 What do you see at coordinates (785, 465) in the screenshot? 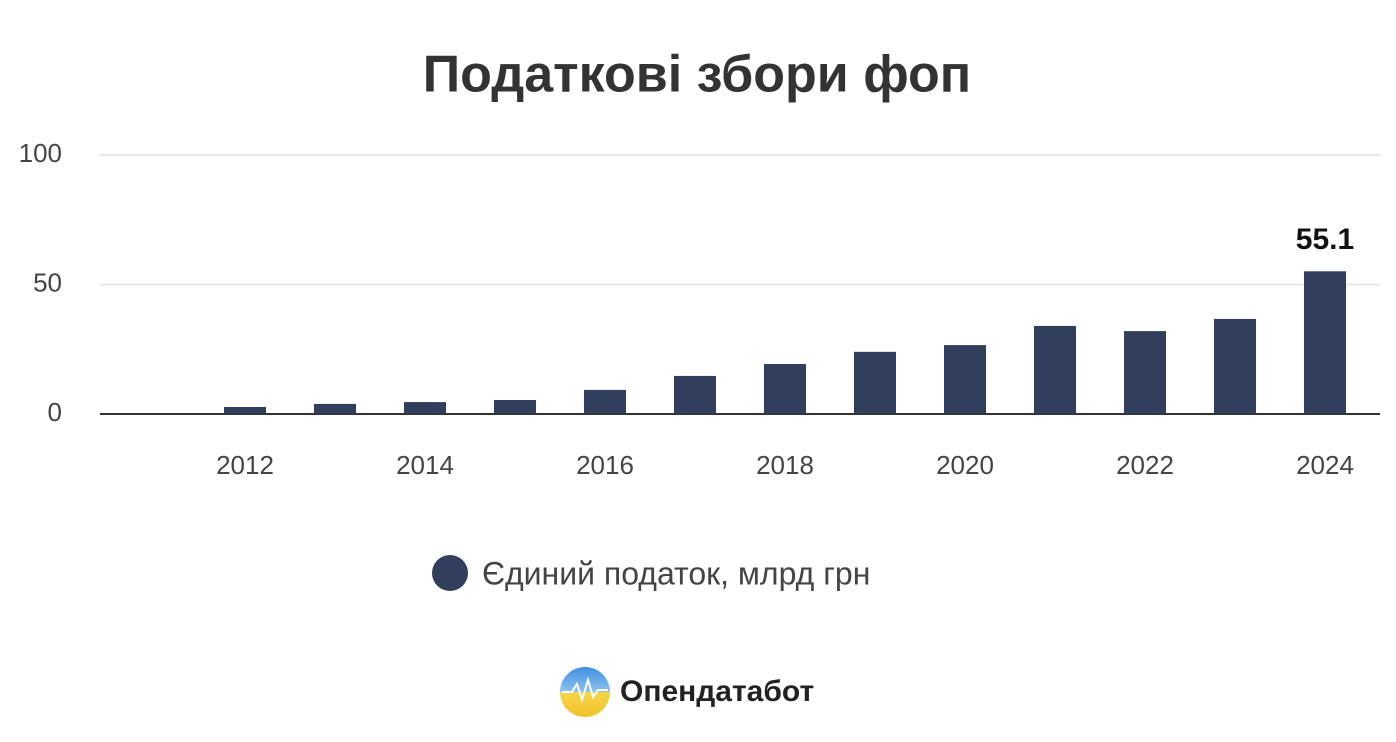
I see `x-tick-label: 2018` at bounding box center [785, 465].